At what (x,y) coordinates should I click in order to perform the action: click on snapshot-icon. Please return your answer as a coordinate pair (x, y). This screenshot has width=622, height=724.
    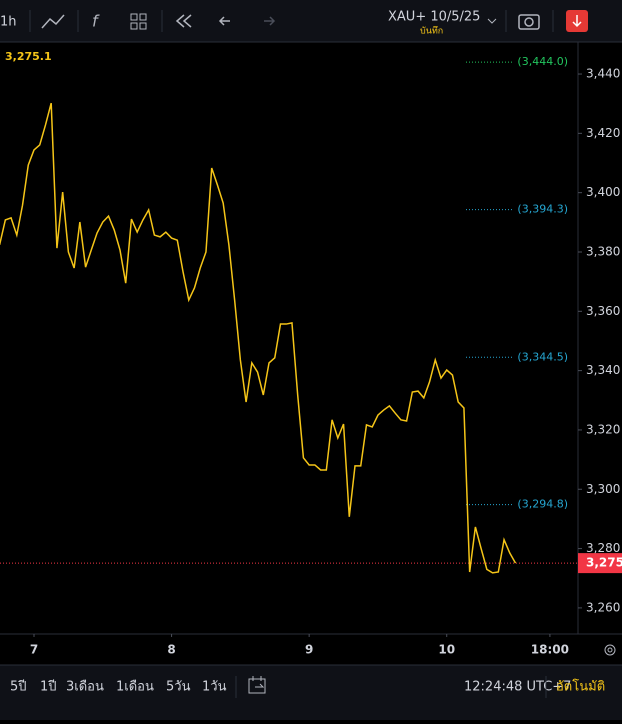
    Looking at the image, I should click on (529, 22).